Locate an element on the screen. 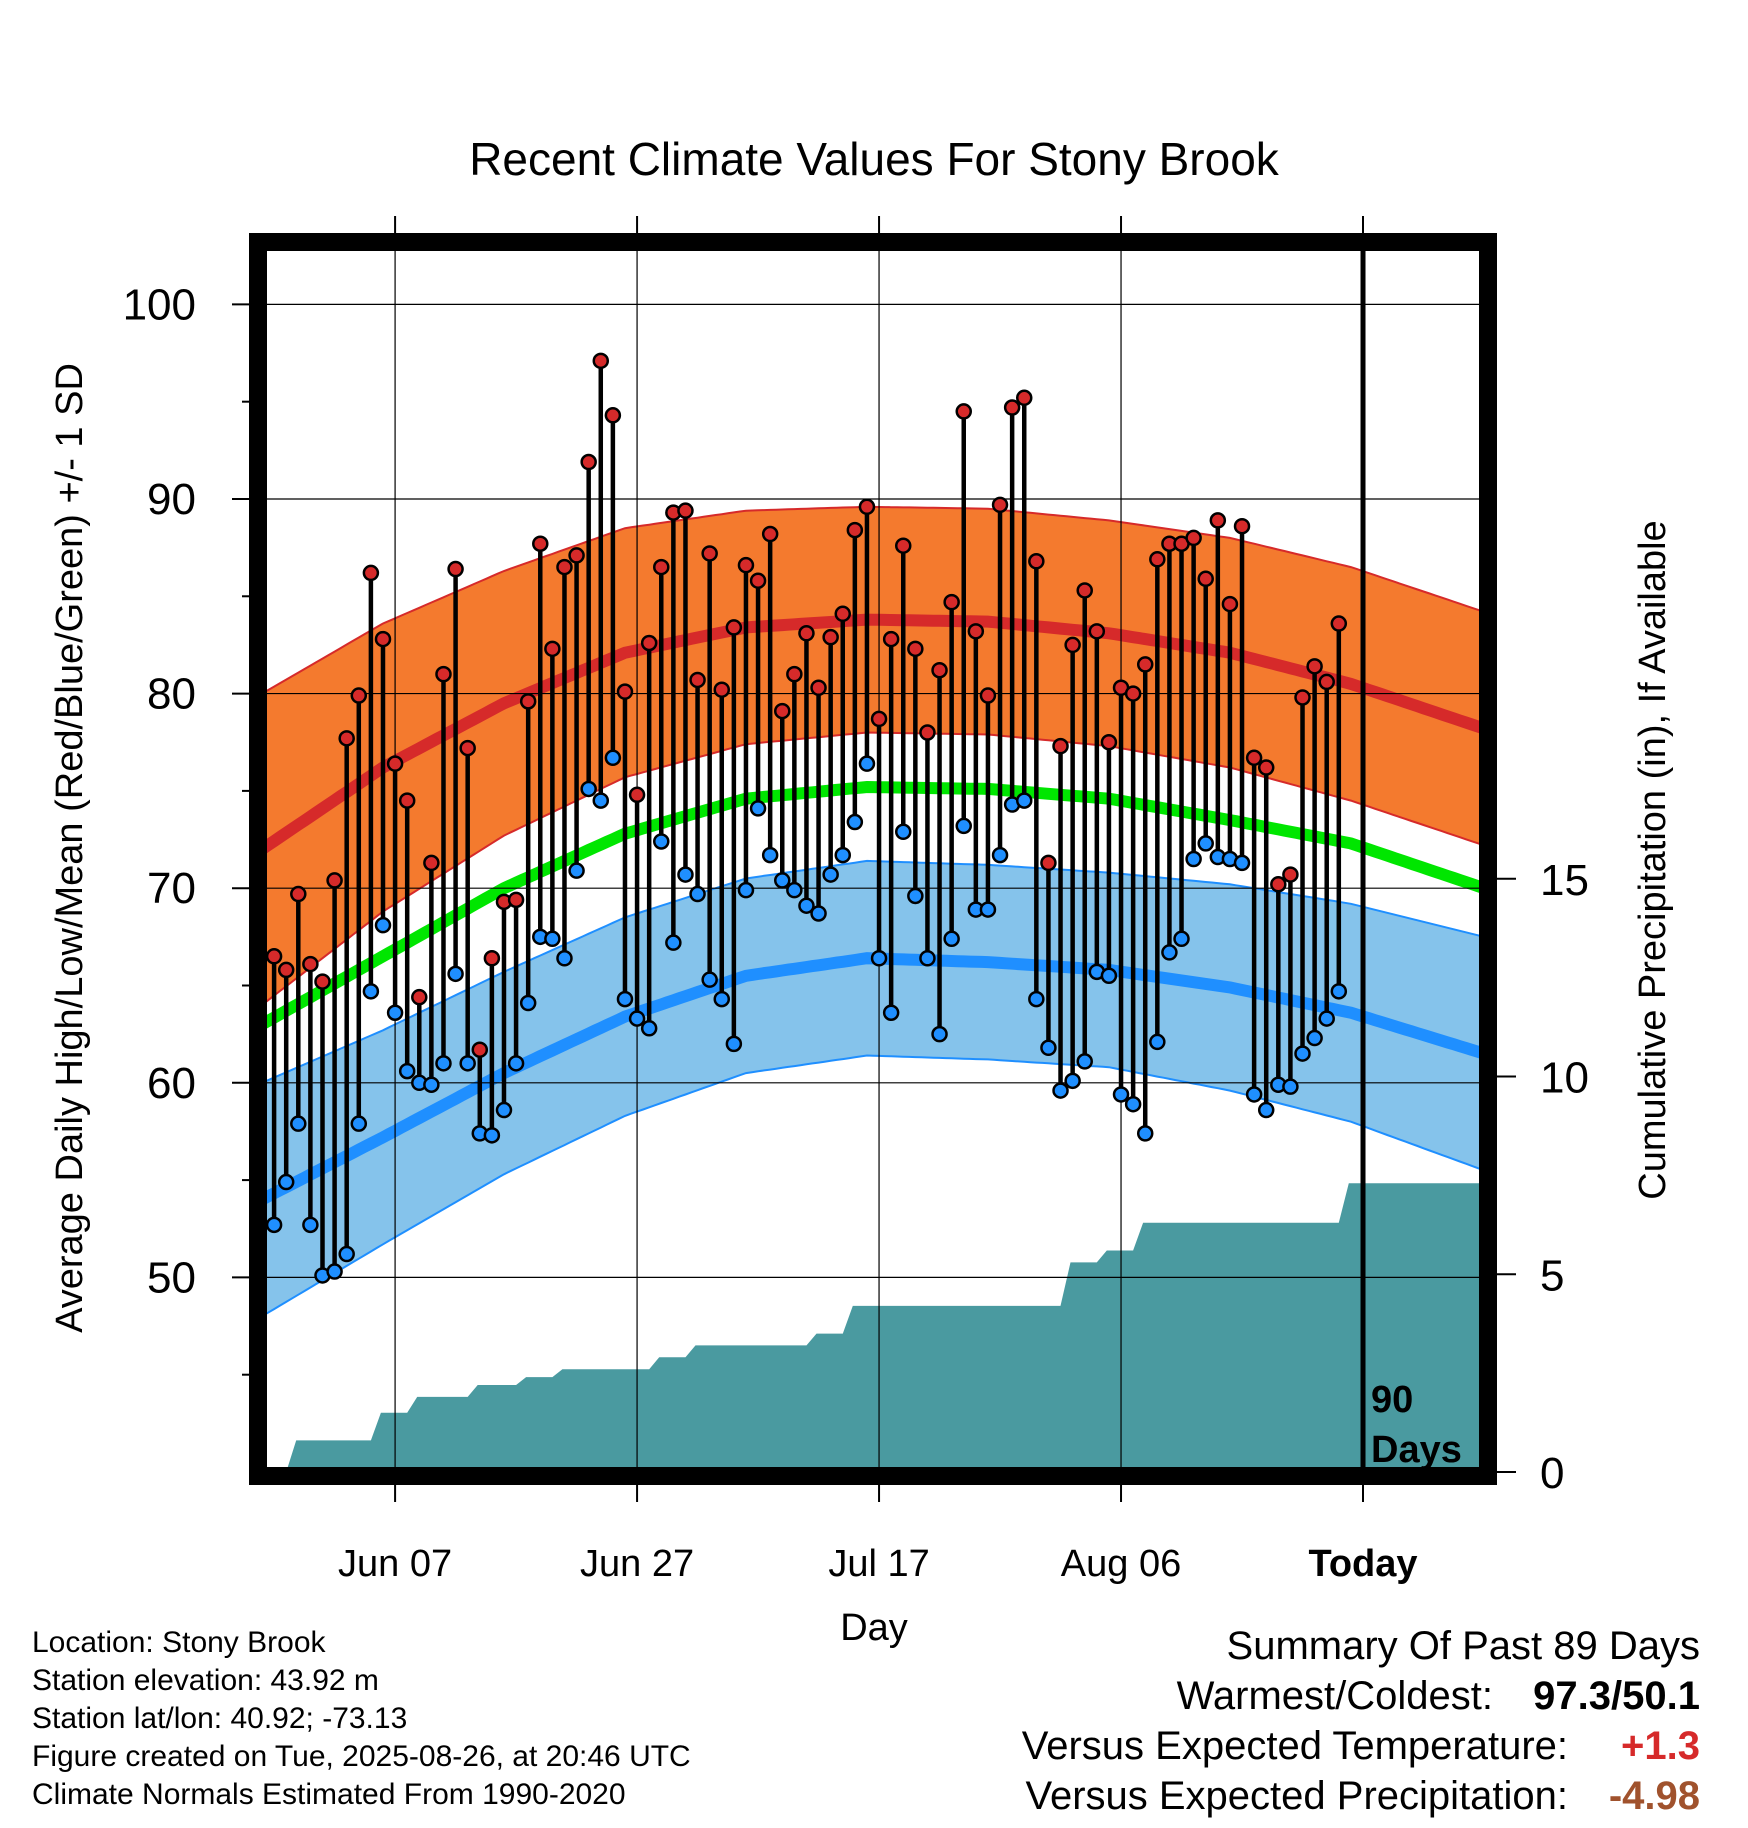  x-tick-label: Today is located at coordinates (1362, 1564).